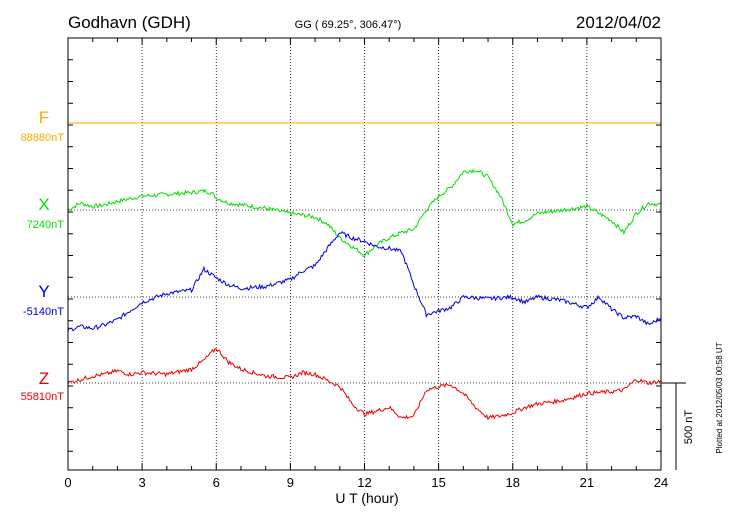 The height and width of the screenshot is (520, 730). I want to click on x-tick-label: 12, so click(364, 482).